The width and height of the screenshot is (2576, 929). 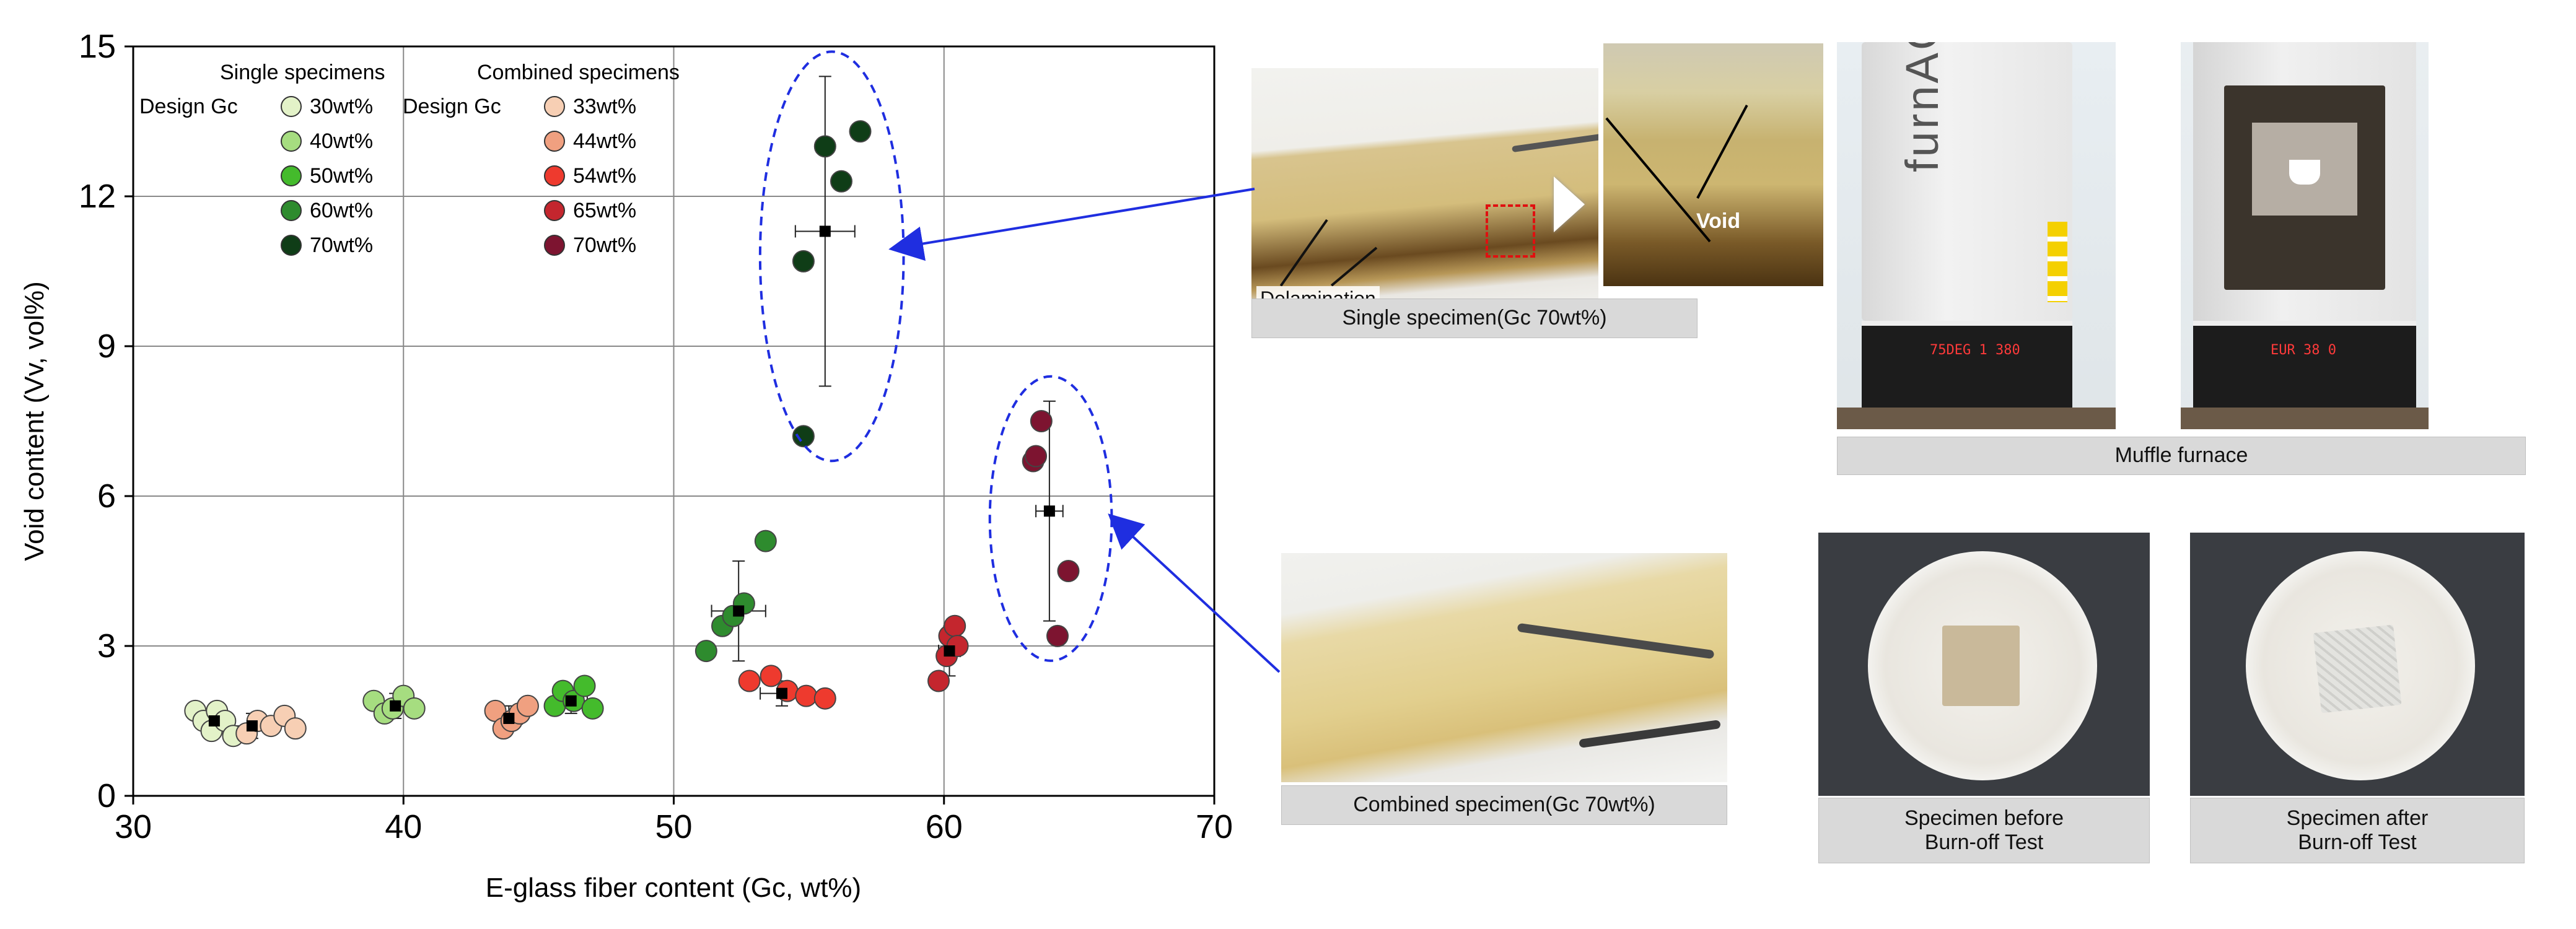 I want to click on legend-entry-label: 33wt%, so click(x=604, y=106).